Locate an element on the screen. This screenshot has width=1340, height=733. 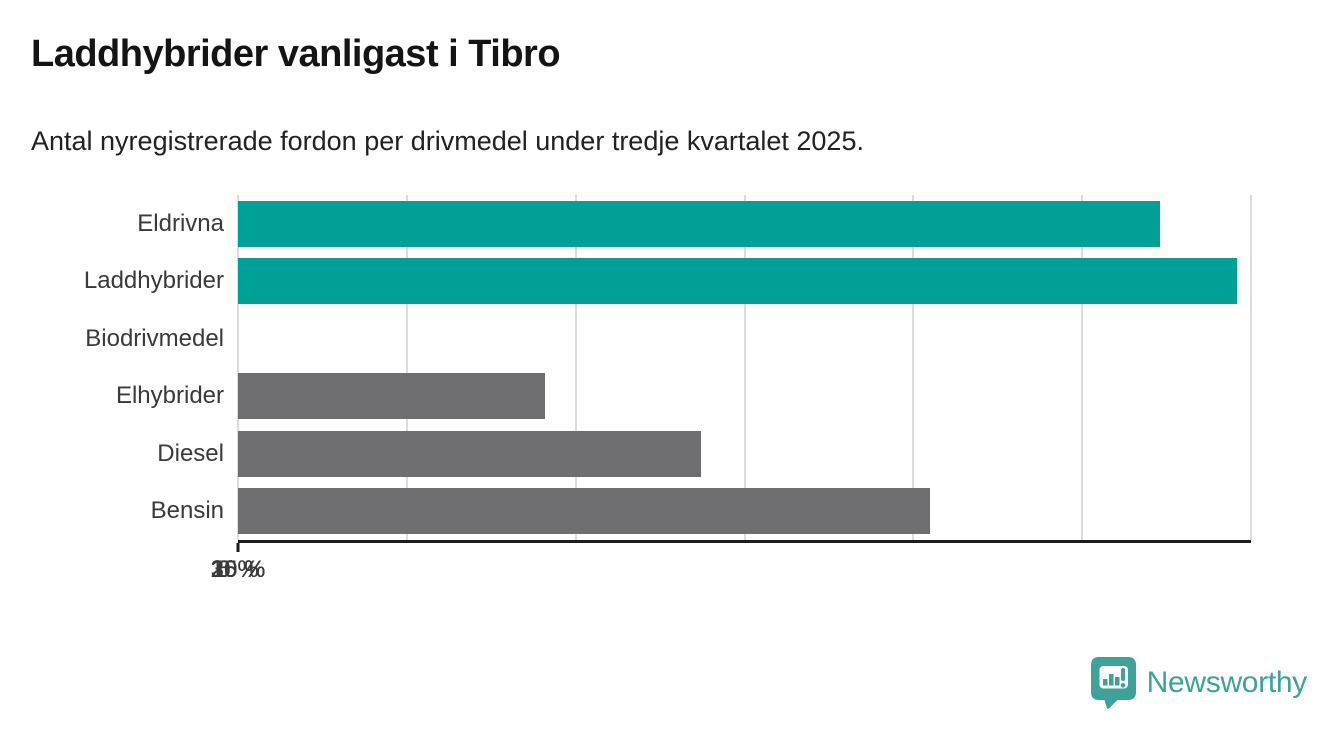
newsworthy-badge-icon is located at coordinates (1113, 682).